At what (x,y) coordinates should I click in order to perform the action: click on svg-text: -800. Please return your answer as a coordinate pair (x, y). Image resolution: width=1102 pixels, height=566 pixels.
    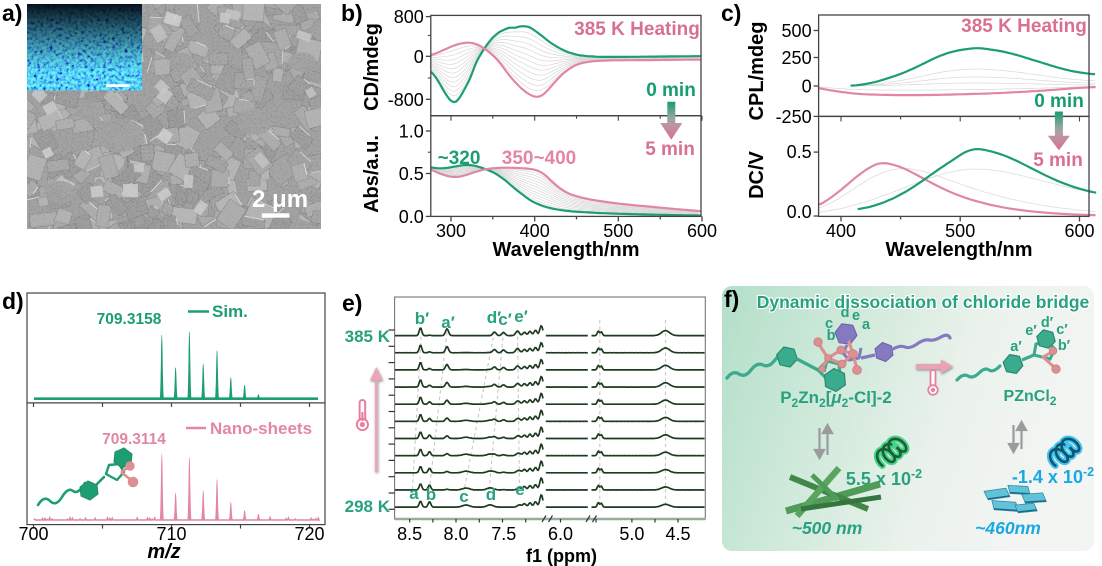
    Looking at the image, I should click on (406, 100).